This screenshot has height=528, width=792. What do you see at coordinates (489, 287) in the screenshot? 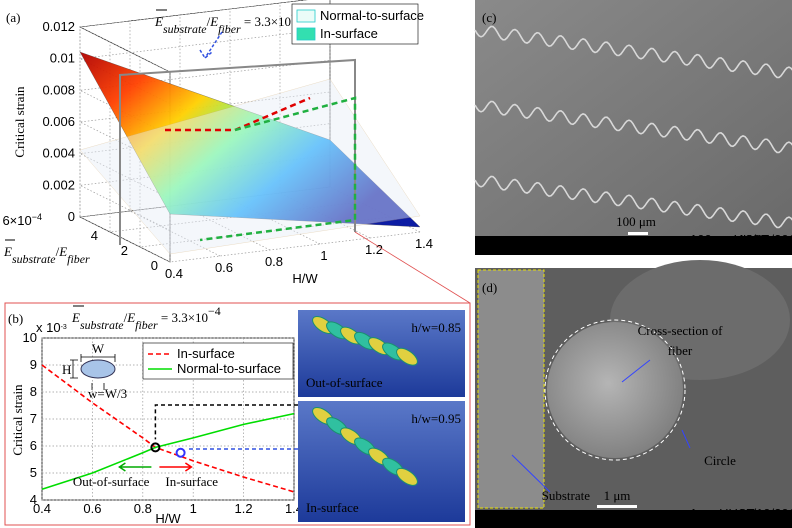
I see `panel-label: (d)` at bounding box center [489, 287].